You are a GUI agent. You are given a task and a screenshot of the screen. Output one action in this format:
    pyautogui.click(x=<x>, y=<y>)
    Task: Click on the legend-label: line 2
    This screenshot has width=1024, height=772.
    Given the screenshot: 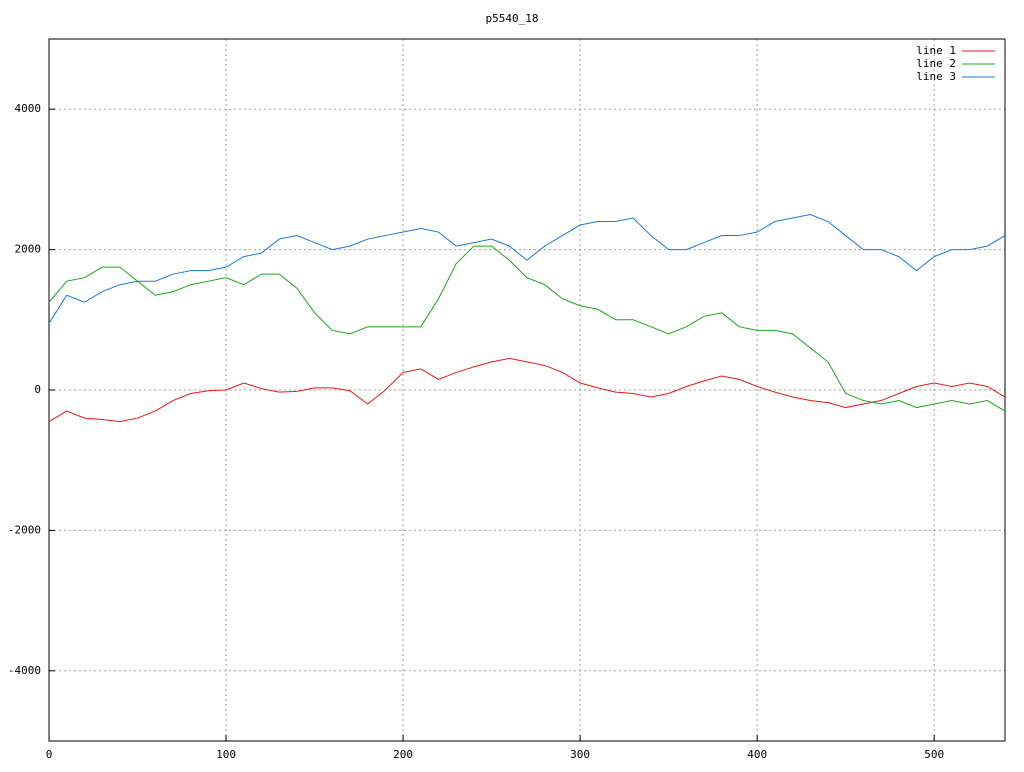 What is the action you would take?
    pyautogui.click(x=936, y=63)
    